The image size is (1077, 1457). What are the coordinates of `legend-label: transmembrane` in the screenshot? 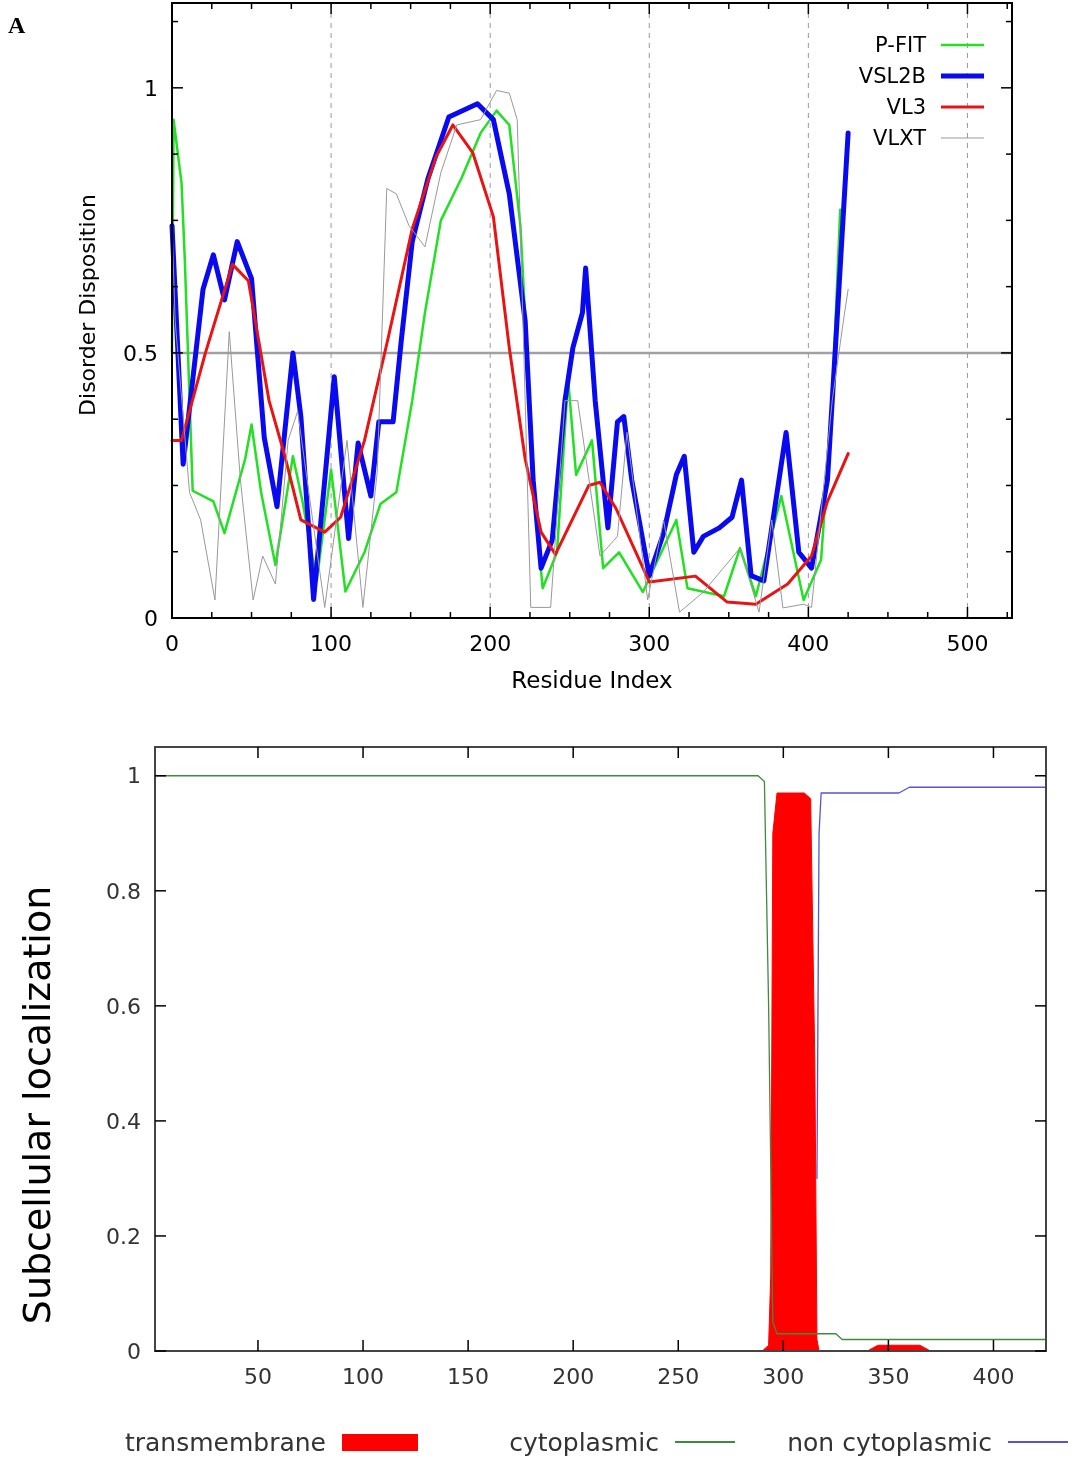 It's located at (225, 1442).